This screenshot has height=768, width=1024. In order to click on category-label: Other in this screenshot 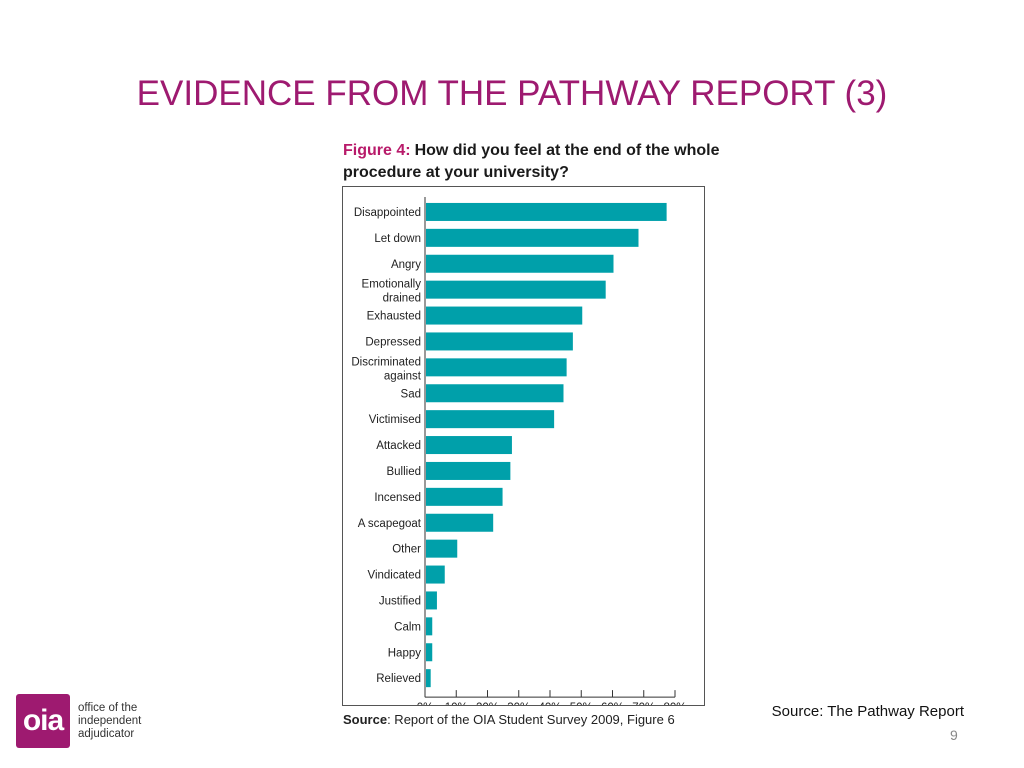, I will do `click(406, 550)`.